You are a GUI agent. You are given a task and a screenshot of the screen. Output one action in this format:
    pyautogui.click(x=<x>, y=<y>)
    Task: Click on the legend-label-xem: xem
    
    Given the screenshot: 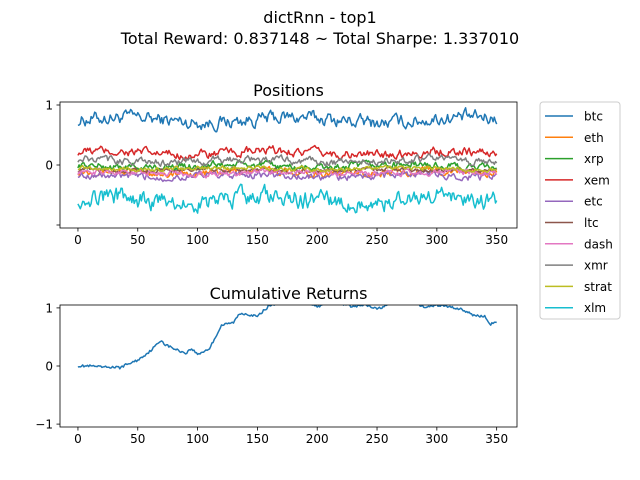 What is the action you would take?
    pyautogui.click(x=597, y=180)
    